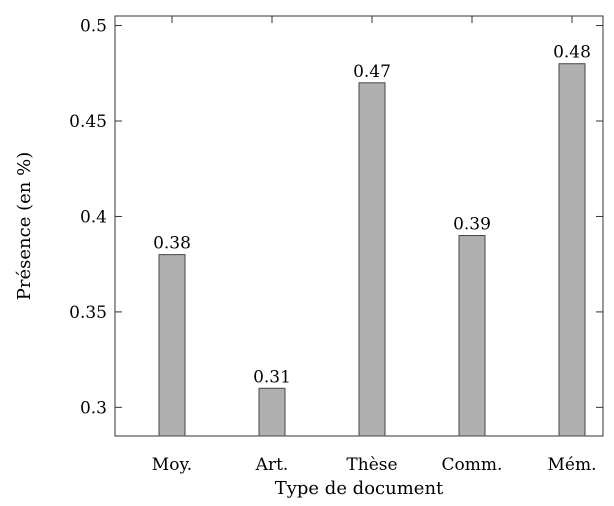  I want to click on x-tick-label: Thèse, so click(371, 465).